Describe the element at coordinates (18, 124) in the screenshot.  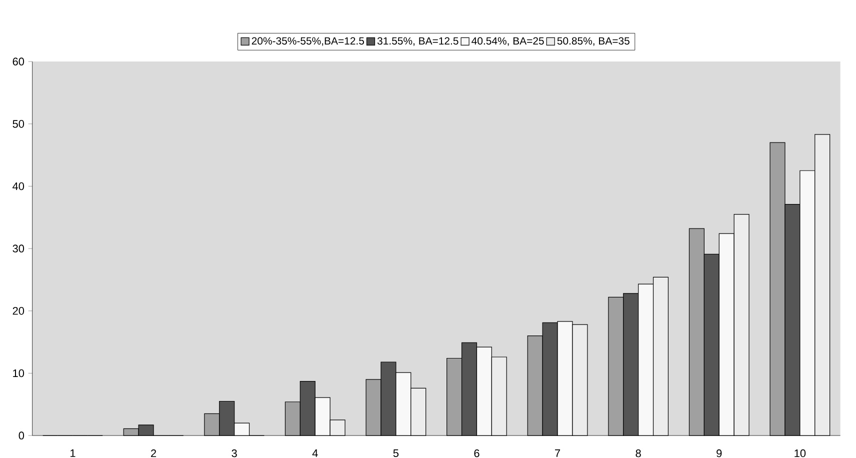
I see `y-tick-label: 50` at that location.